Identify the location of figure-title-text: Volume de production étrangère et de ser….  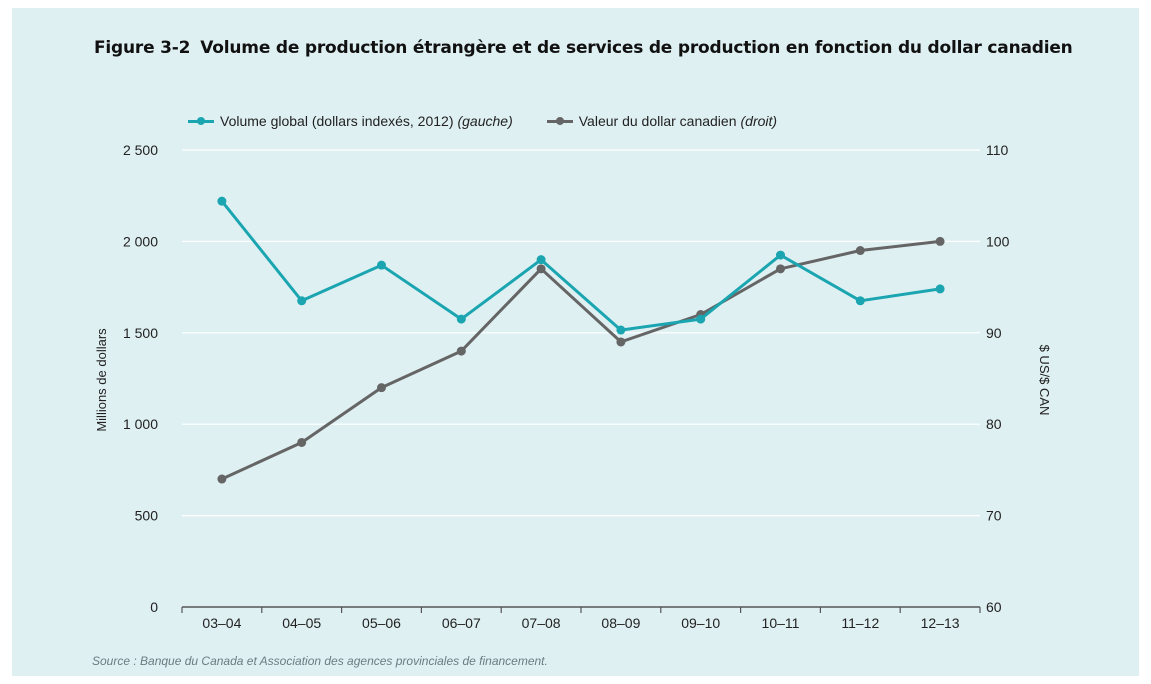
(636, 48).